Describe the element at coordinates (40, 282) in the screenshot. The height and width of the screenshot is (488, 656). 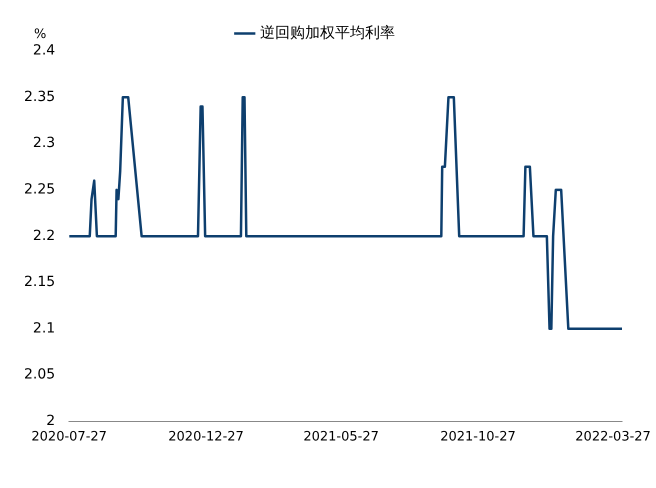
I see `y-tick-label: 2.15` at that location.